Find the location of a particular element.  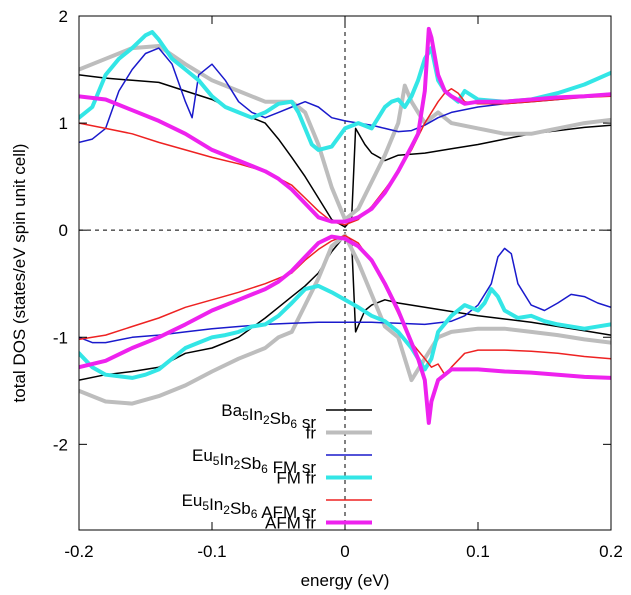

y-tick-label: -1 is located at coordinates (60, 337).